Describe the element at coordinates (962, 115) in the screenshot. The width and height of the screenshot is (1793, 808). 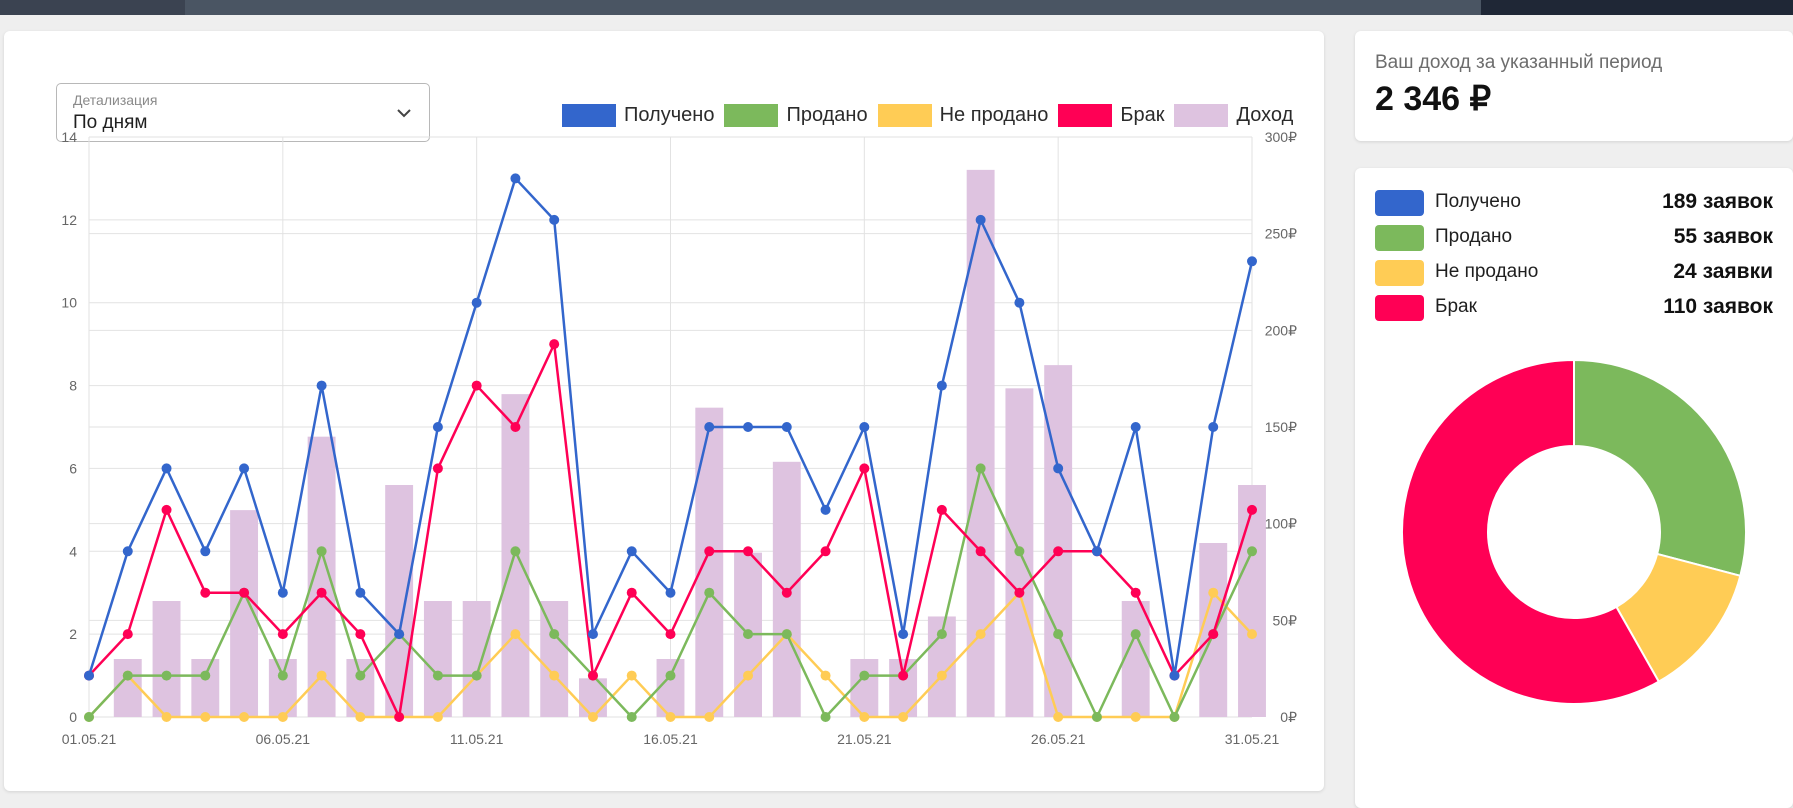
I see `legend-item-unsold: Не продано` at that location.